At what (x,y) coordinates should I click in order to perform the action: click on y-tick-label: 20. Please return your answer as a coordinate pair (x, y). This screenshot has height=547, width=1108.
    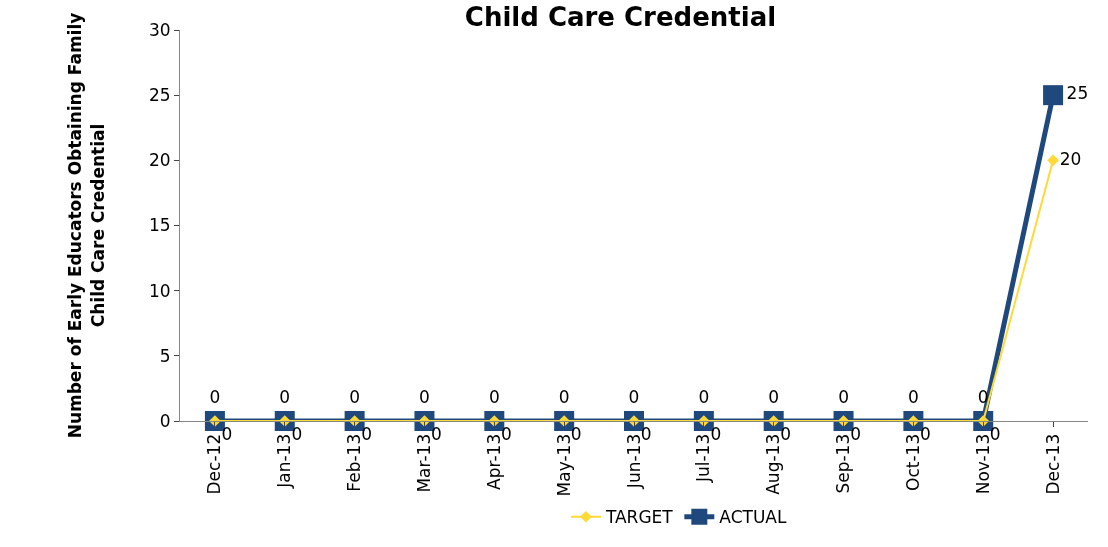
    Looking at the image, I should click on (159, 160).